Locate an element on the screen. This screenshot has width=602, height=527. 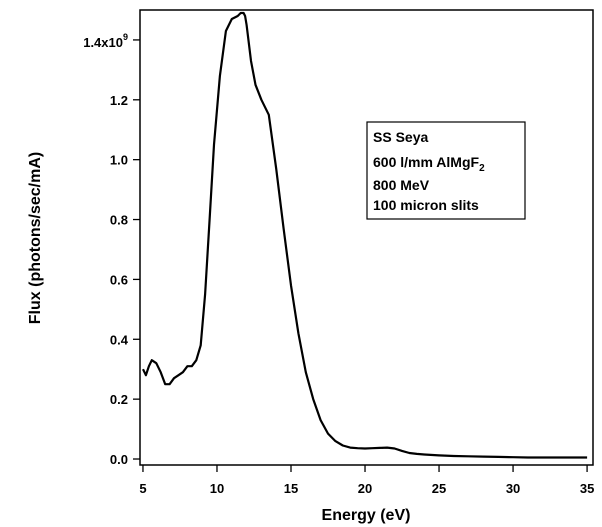
x-tick-label: 15 is located at coordinates (291, 488).